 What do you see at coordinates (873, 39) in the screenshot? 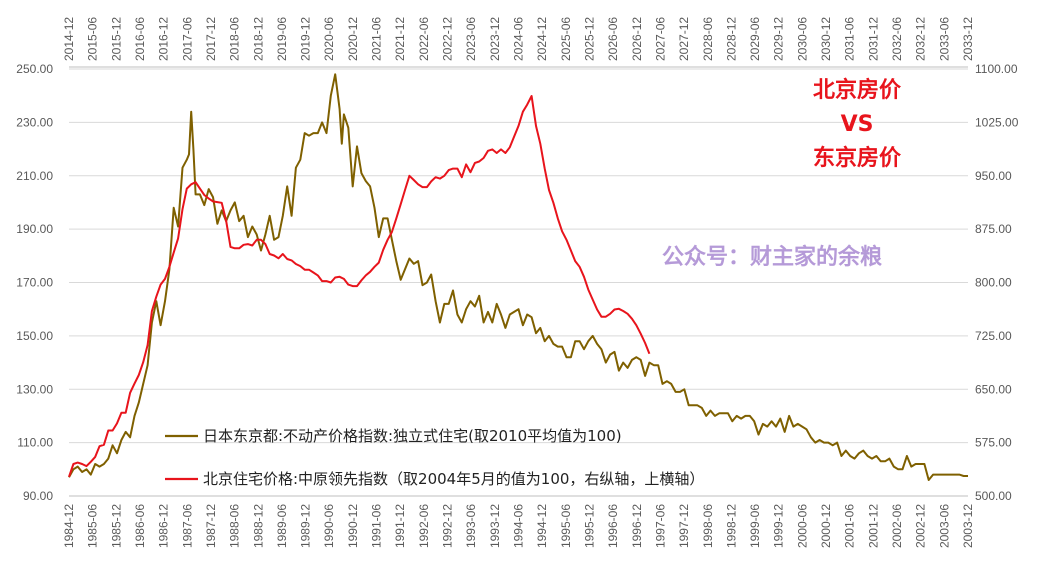
I see `top-tick-label: 2031-12` at bounding box center [873, 39].